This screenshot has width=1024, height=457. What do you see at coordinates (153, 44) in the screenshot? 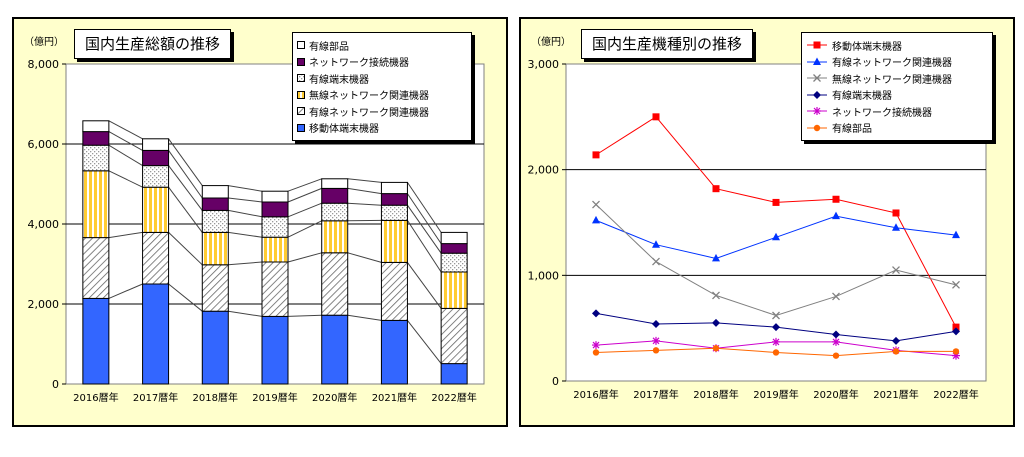
I see `chart-title: 国内生産総額の推移` at bounding box center [153, 44].